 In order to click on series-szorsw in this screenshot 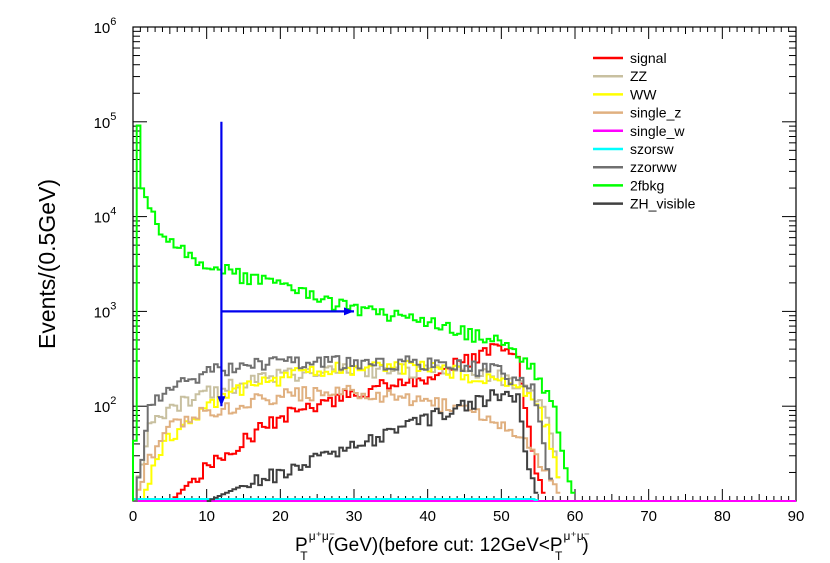, I will do `click(335, 499)`.